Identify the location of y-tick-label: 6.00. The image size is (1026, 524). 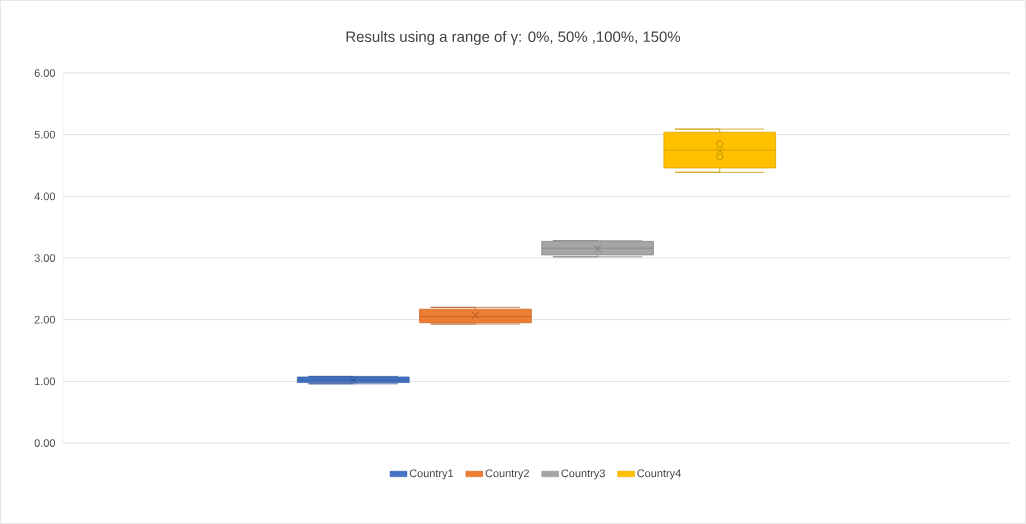
(45, 73).